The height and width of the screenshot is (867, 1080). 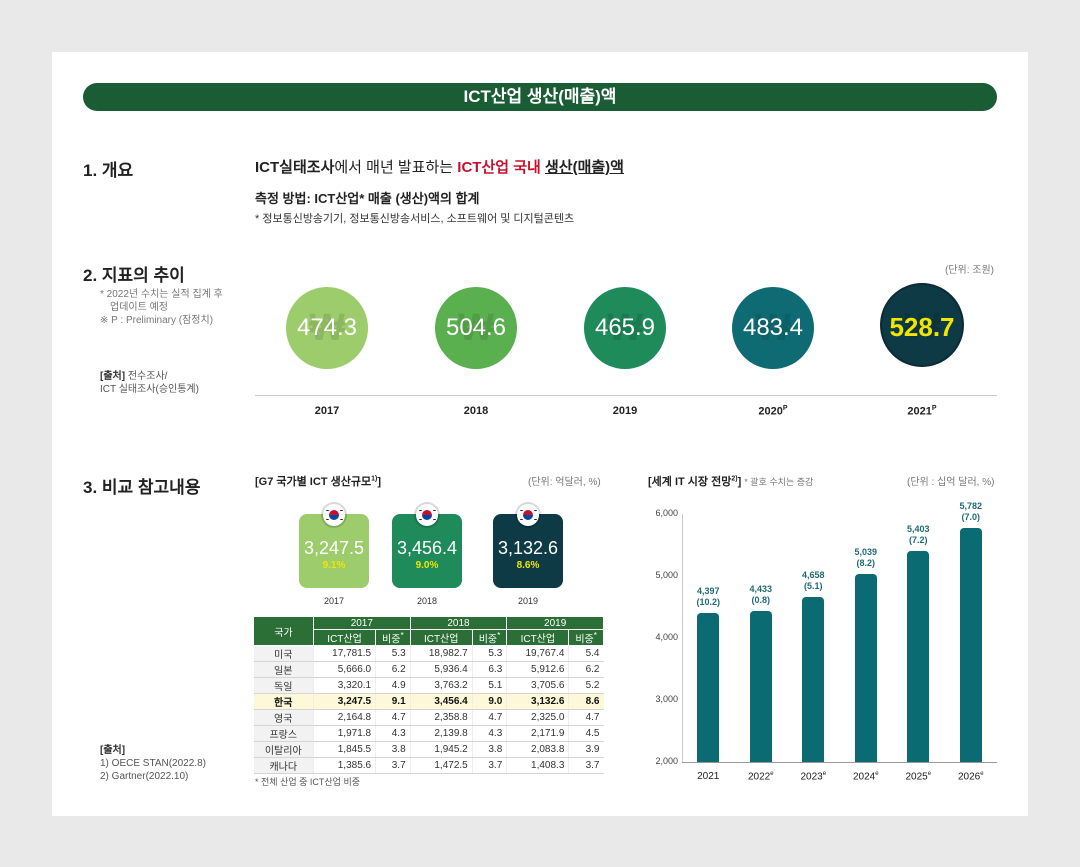 What do you see at coordinates (528, 551) in the screenshot?
I see `korea-box-2019: 3,132.6 8.6%` at bounding box center [528, 551].